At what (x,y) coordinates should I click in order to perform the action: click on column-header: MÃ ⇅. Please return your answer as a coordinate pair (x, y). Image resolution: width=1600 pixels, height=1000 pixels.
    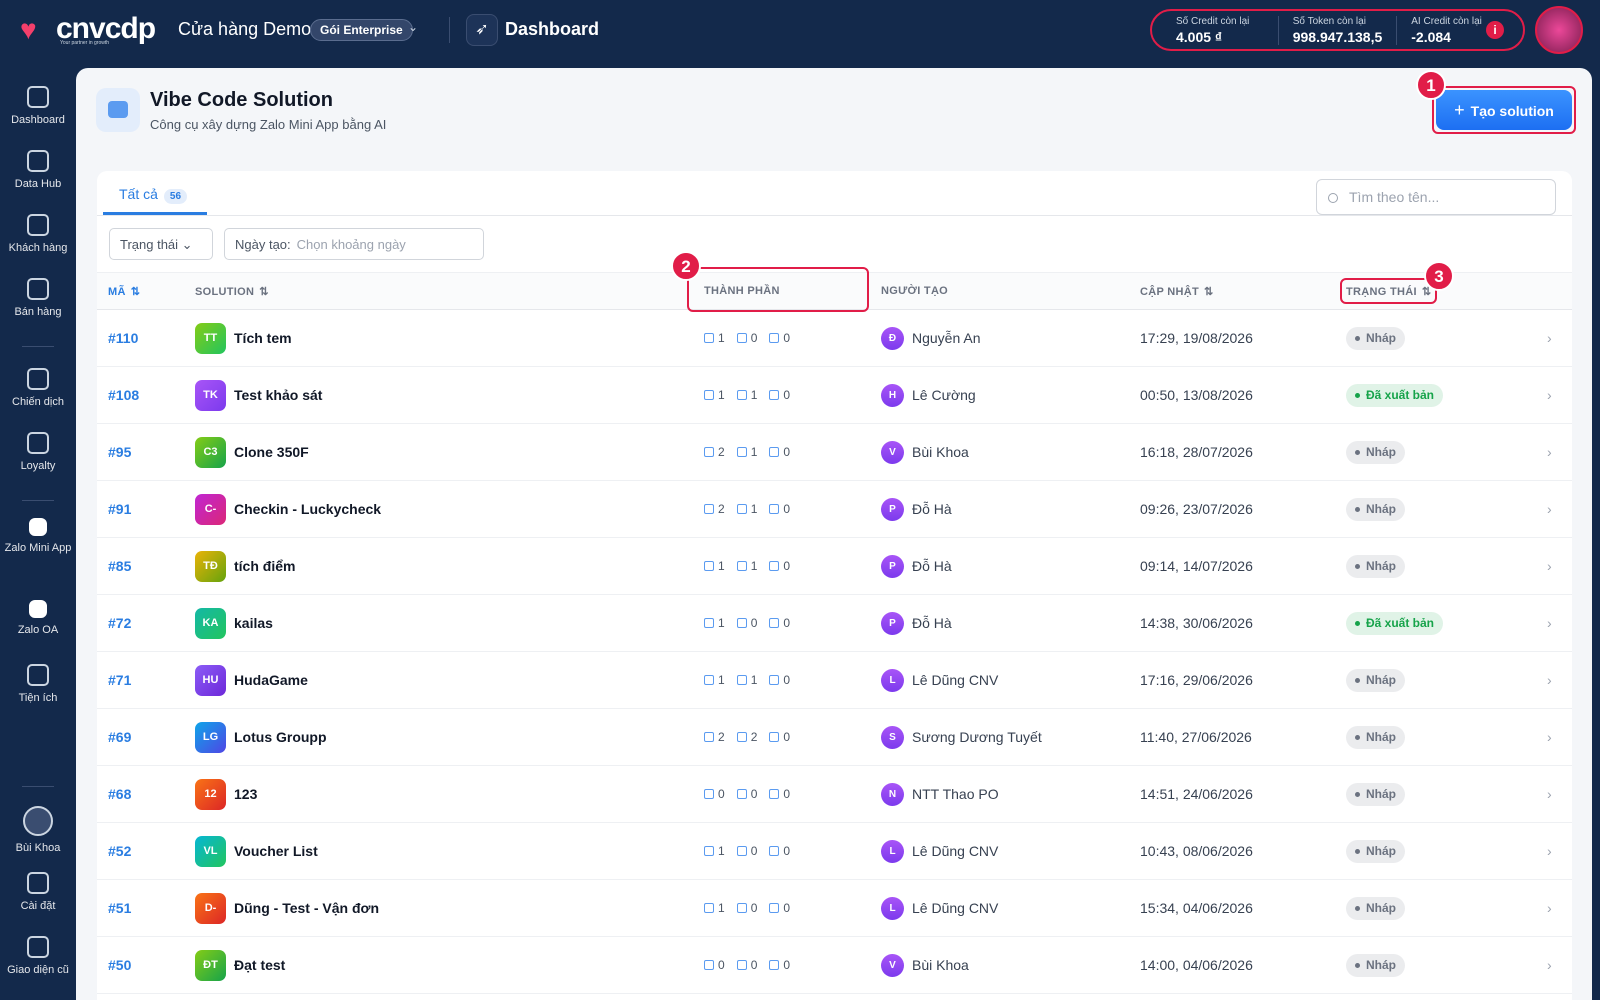
    Looking at the image, I should click on (124, 291).